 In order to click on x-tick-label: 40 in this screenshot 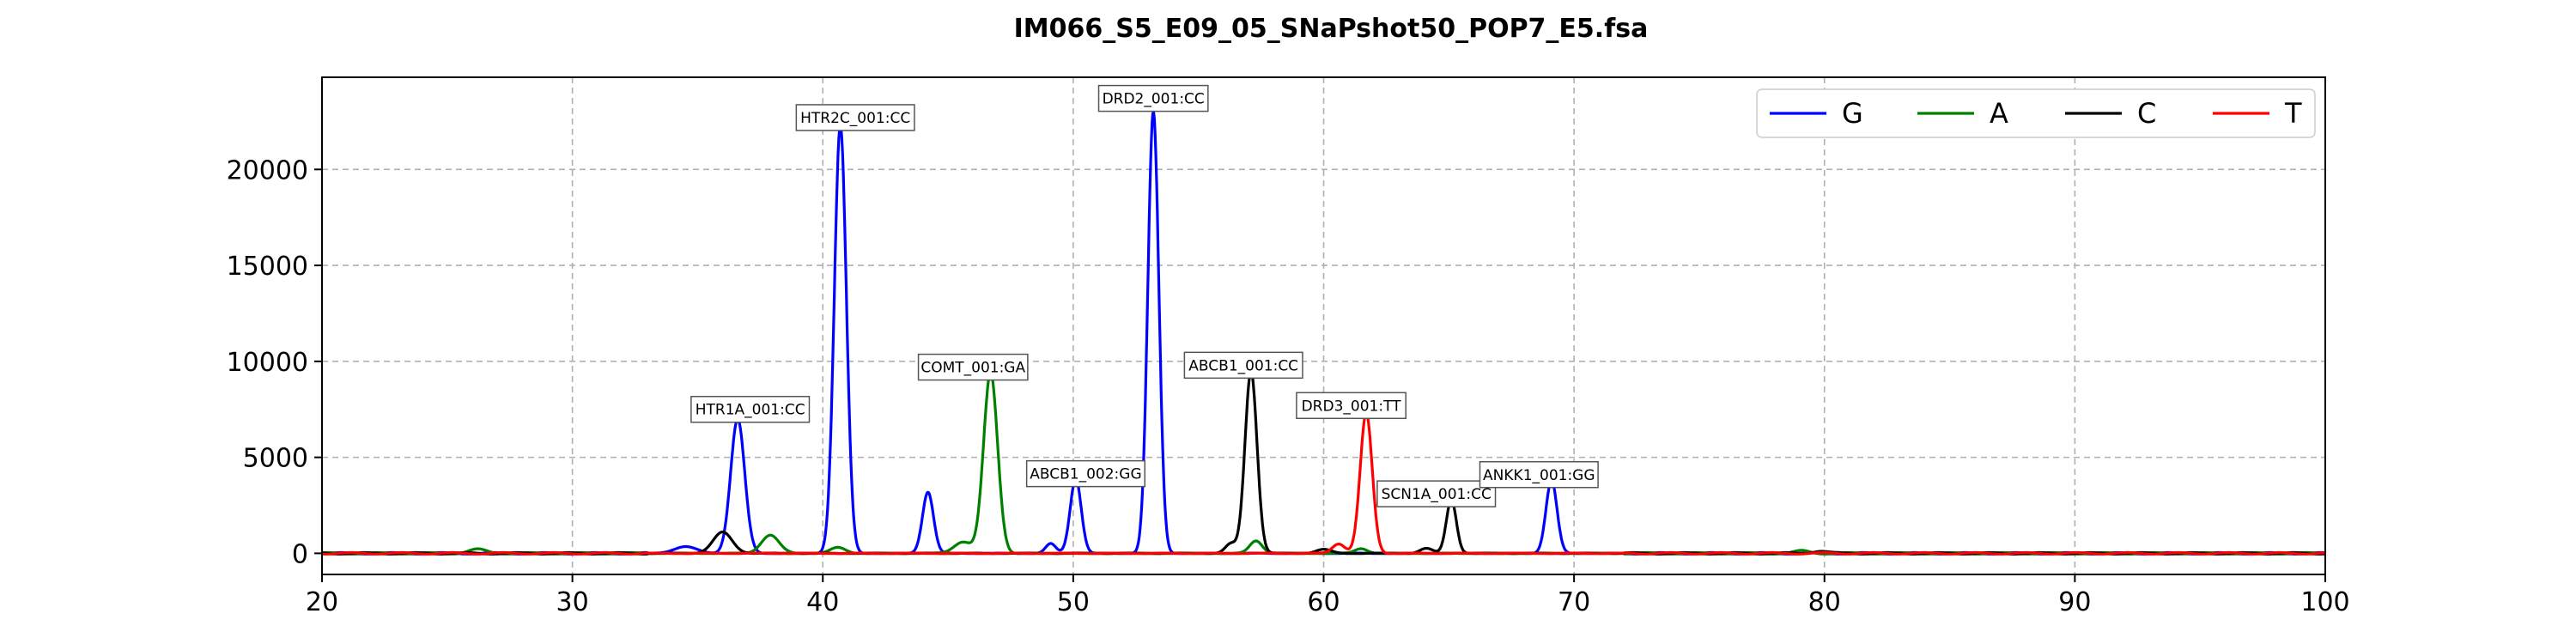, I will do `click(823, 602)`.